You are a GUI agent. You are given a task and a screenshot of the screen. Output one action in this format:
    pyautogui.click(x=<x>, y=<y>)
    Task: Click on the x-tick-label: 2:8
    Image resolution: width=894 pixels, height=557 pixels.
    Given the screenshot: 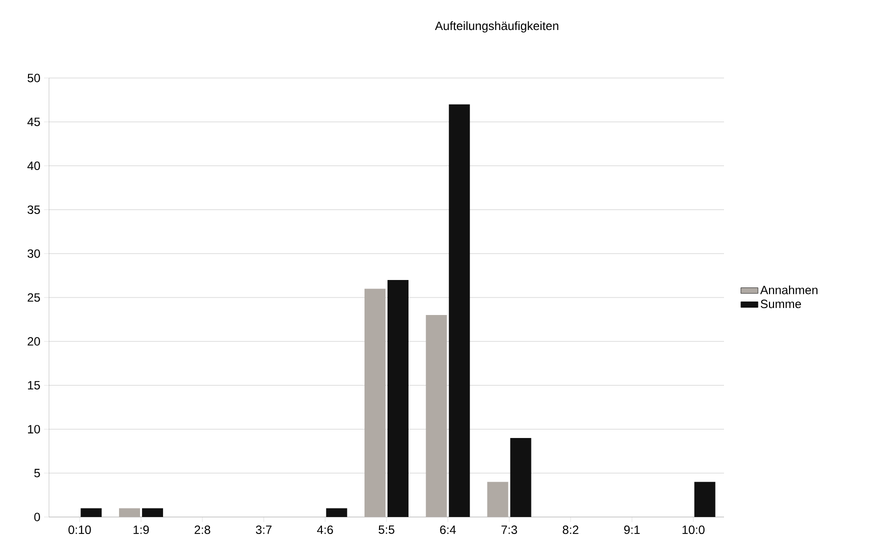 What is the action you would take?
    pyautogui.click(x=202, y=530)
    